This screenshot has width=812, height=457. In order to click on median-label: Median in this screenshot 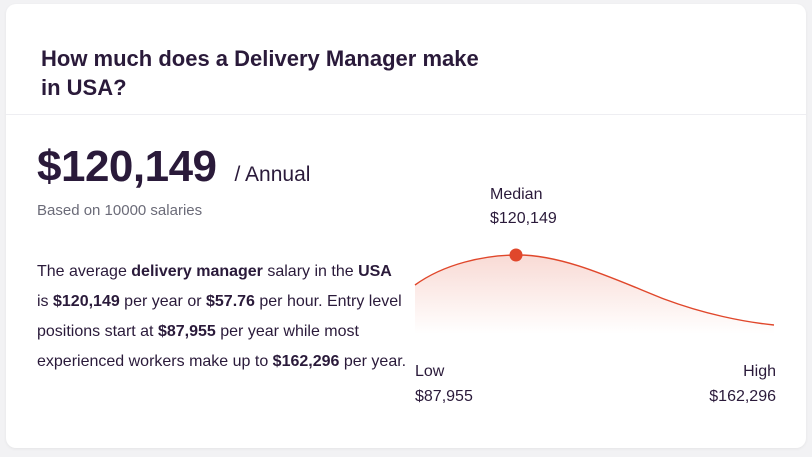, I will do `click(516, 194)`.